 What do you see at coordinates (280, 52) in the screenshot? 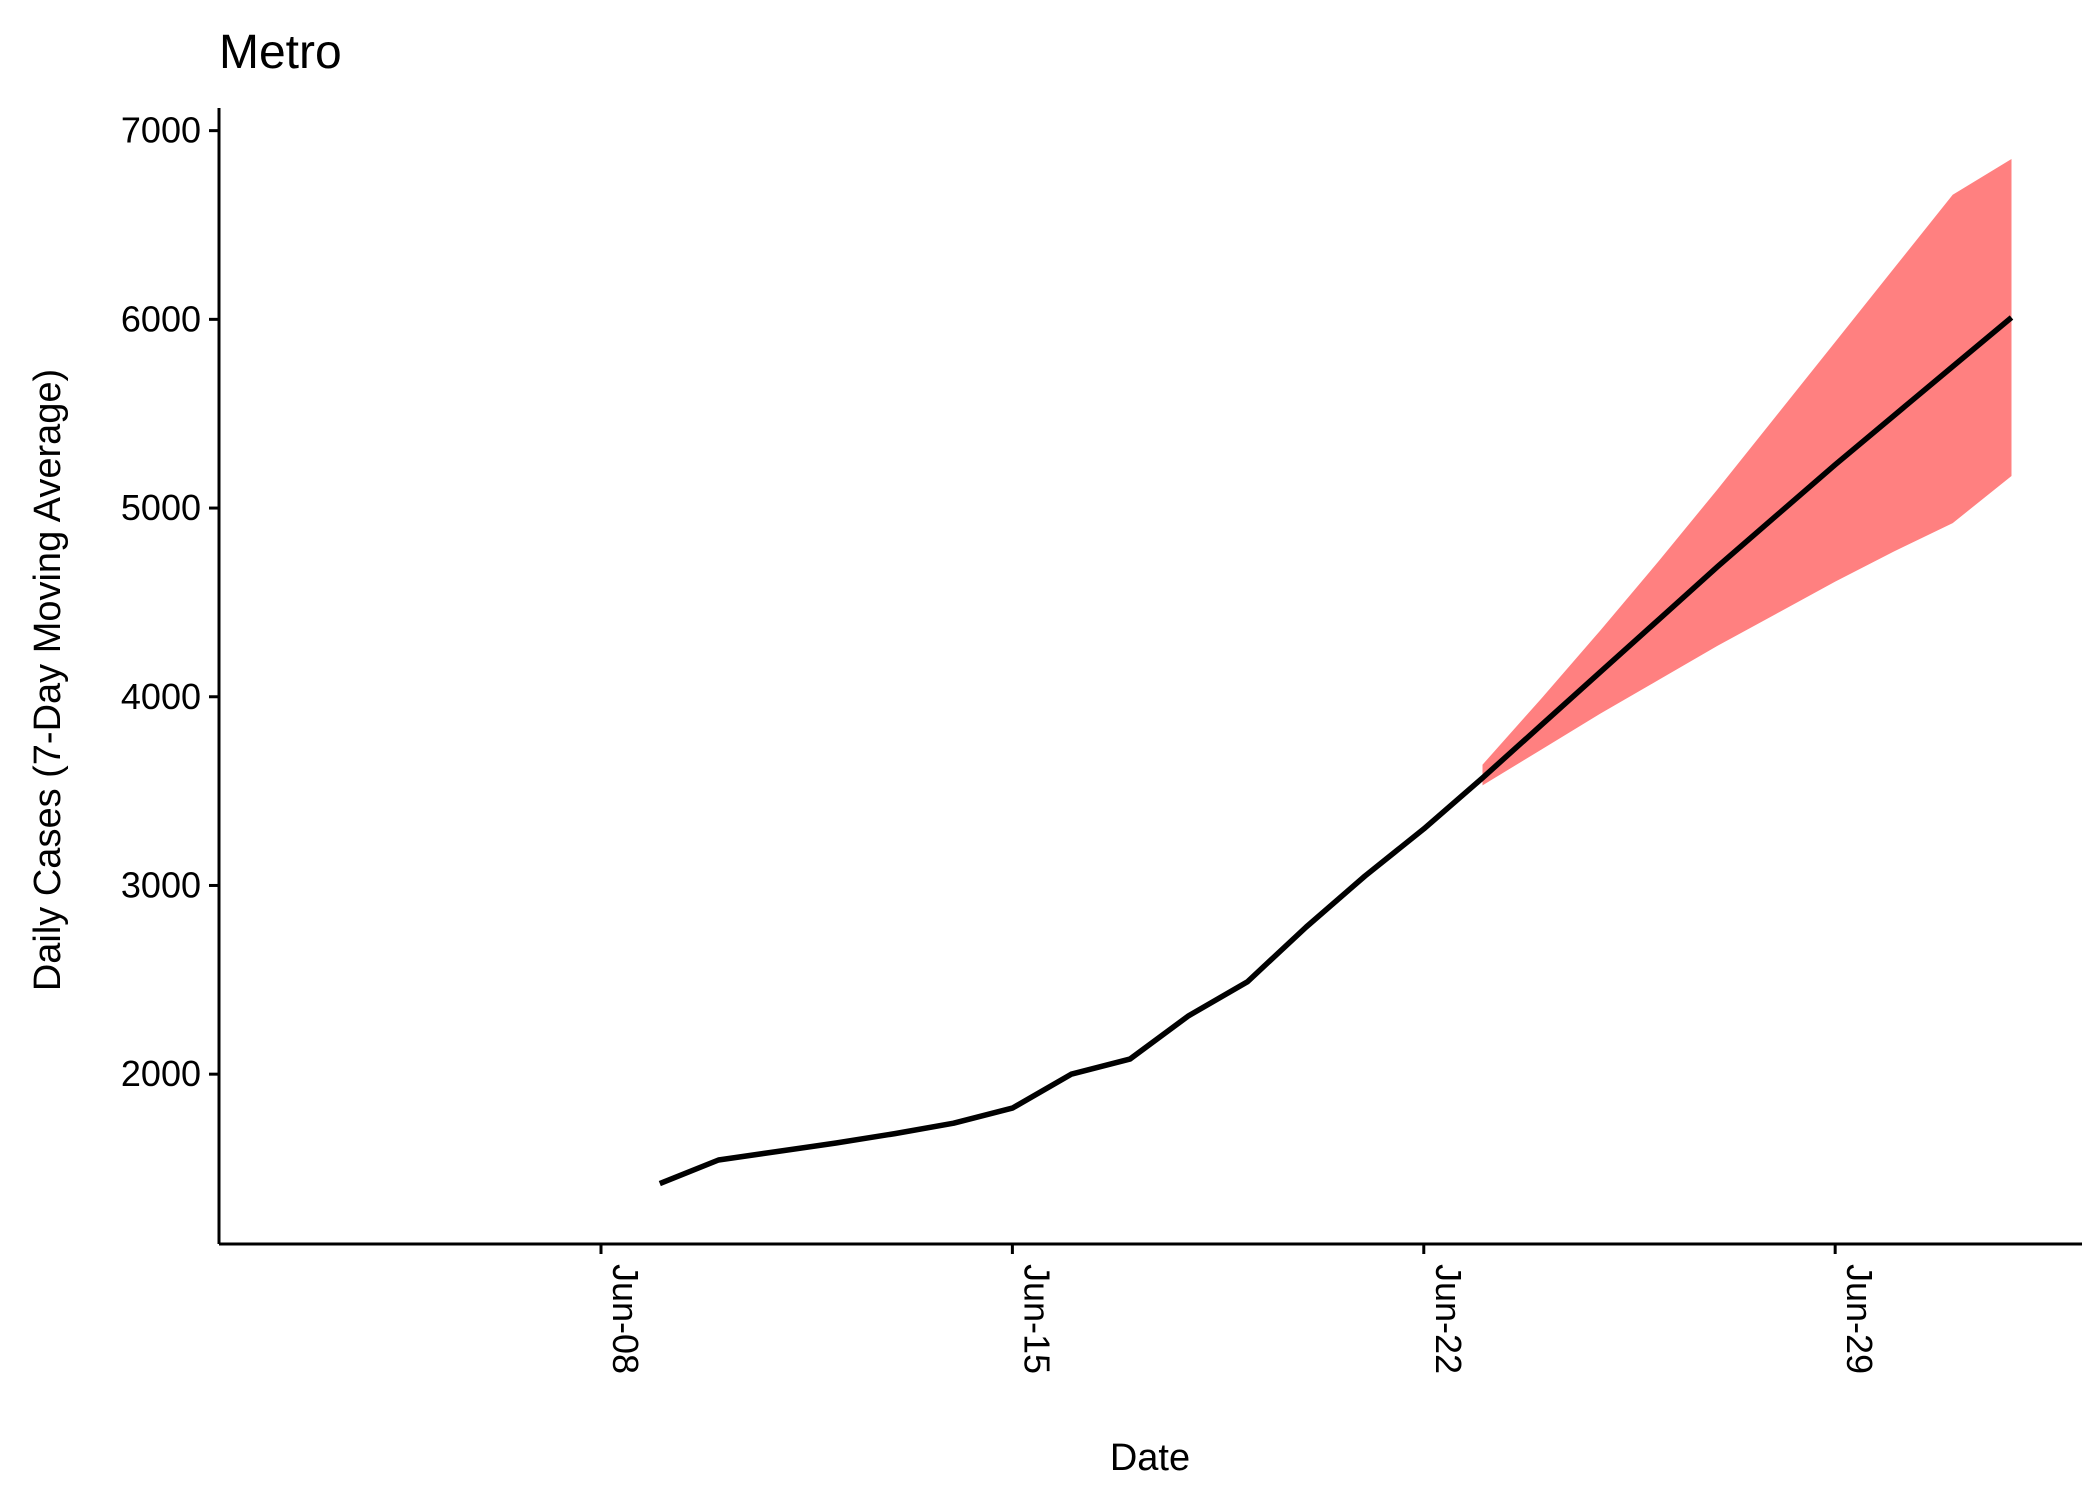
I see `chart-title: Metro` at bounding box center [280, 52].